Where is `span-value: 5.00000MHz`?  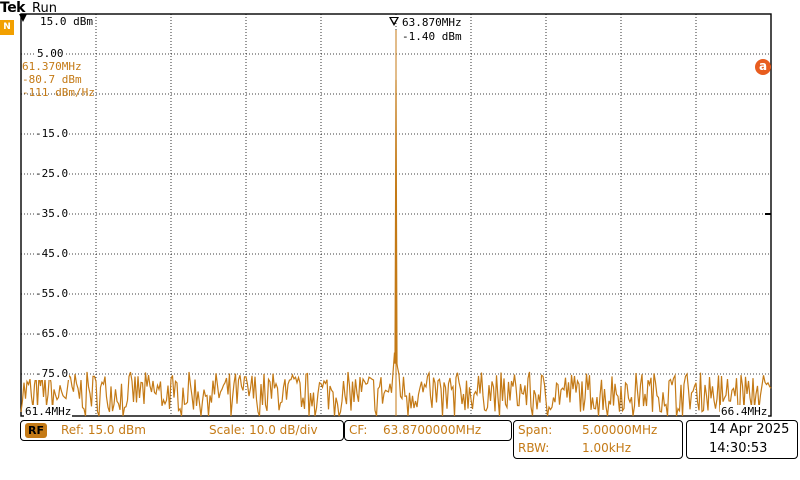
span-value: 5.00000MHz is located at coordinates (620, 430).